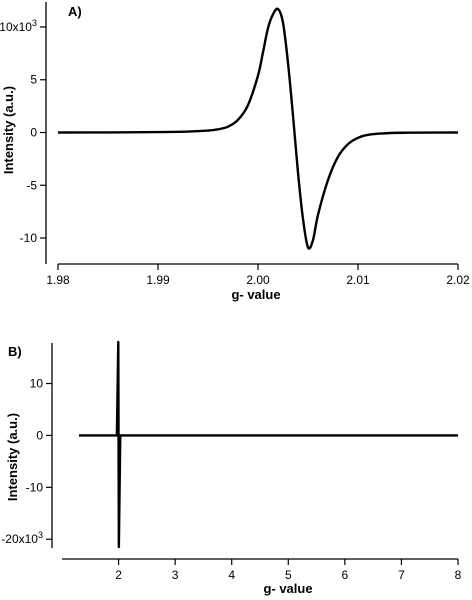 This screenshot has height=600, width=472. What do you see at coordinates (37, 384) in the screenshot?
I see `panel-b-y-tick-label: 10` at bounding box center [37, 384].